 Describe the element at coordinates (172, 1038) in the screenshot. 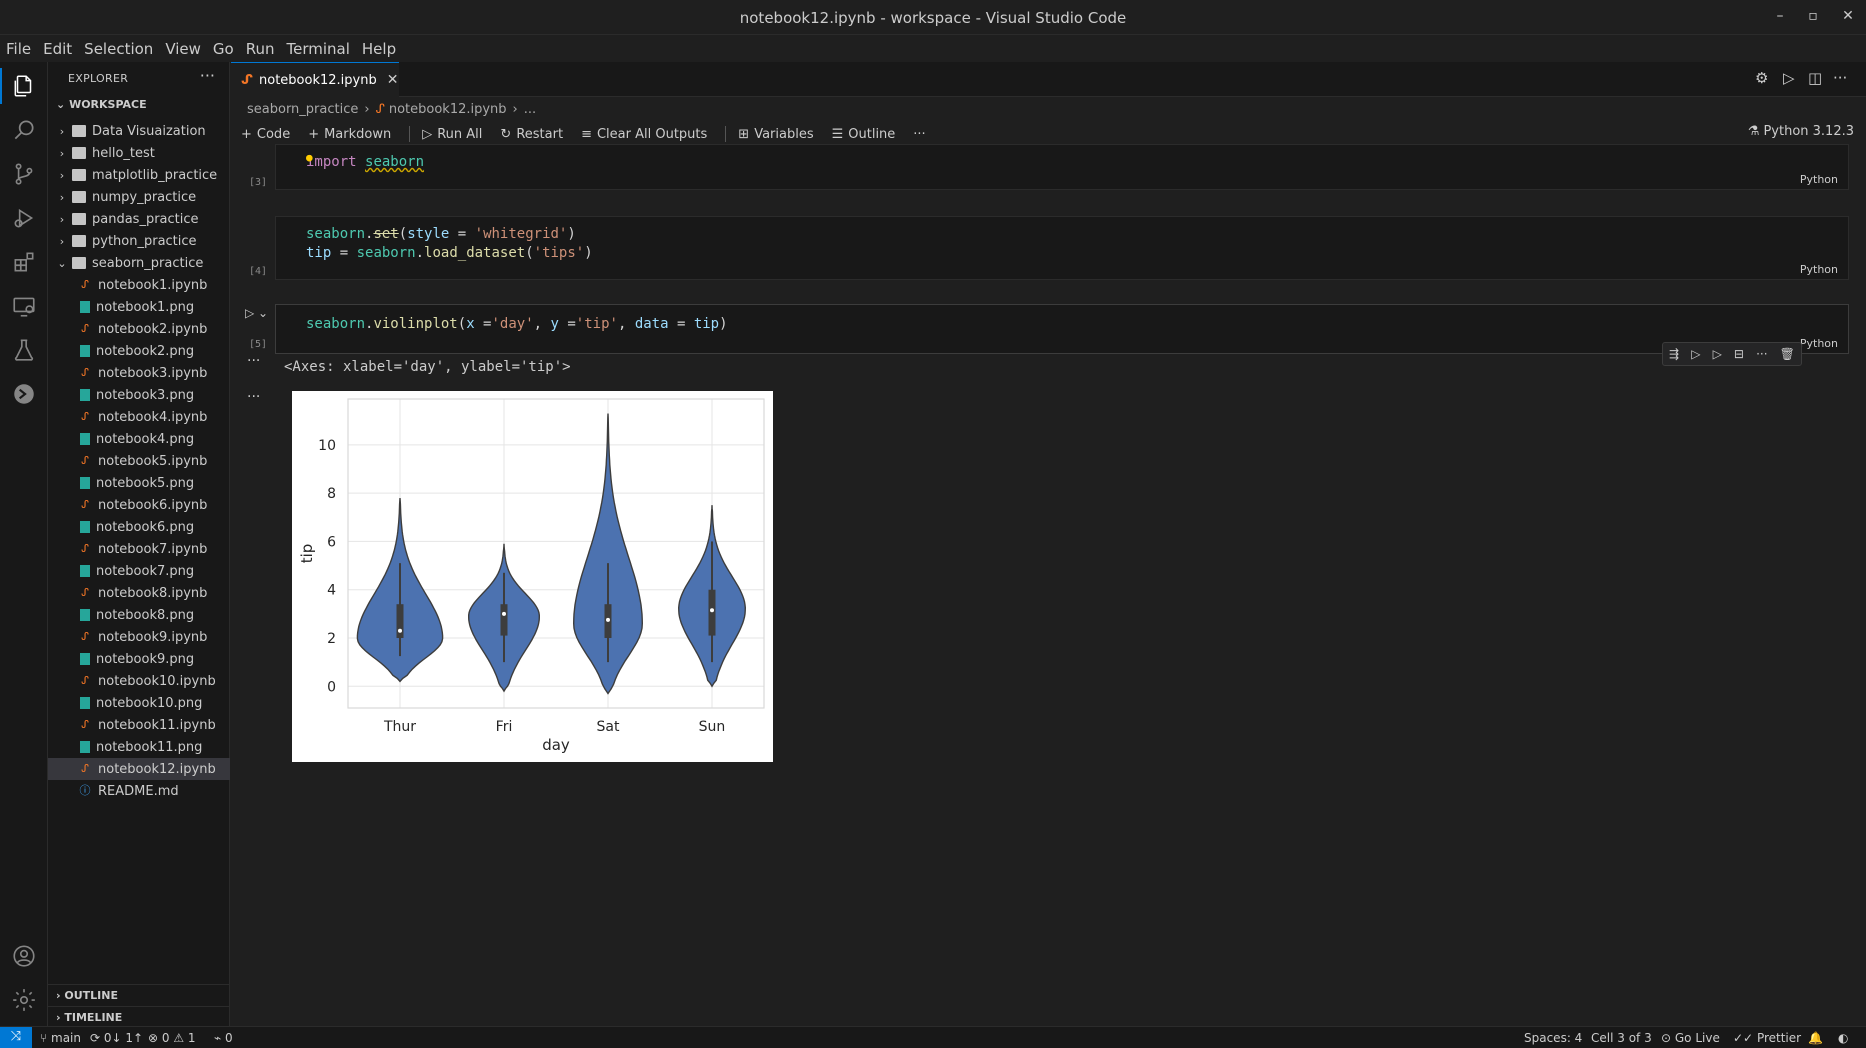

I see `problems-status: ⊗ 0 ⚠ 1` at that location.